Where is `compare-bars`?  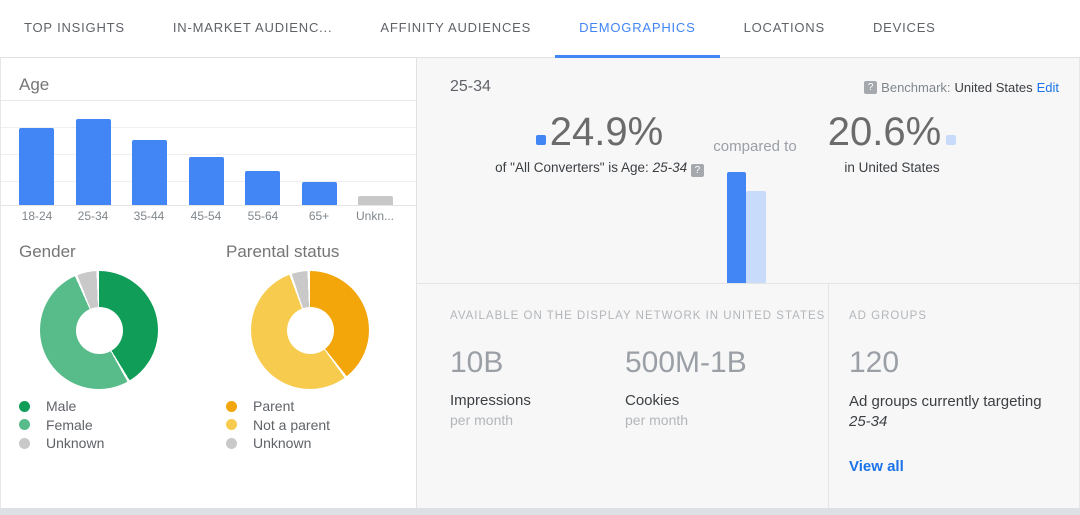 compare-bars is located at coordinates (746, 227).